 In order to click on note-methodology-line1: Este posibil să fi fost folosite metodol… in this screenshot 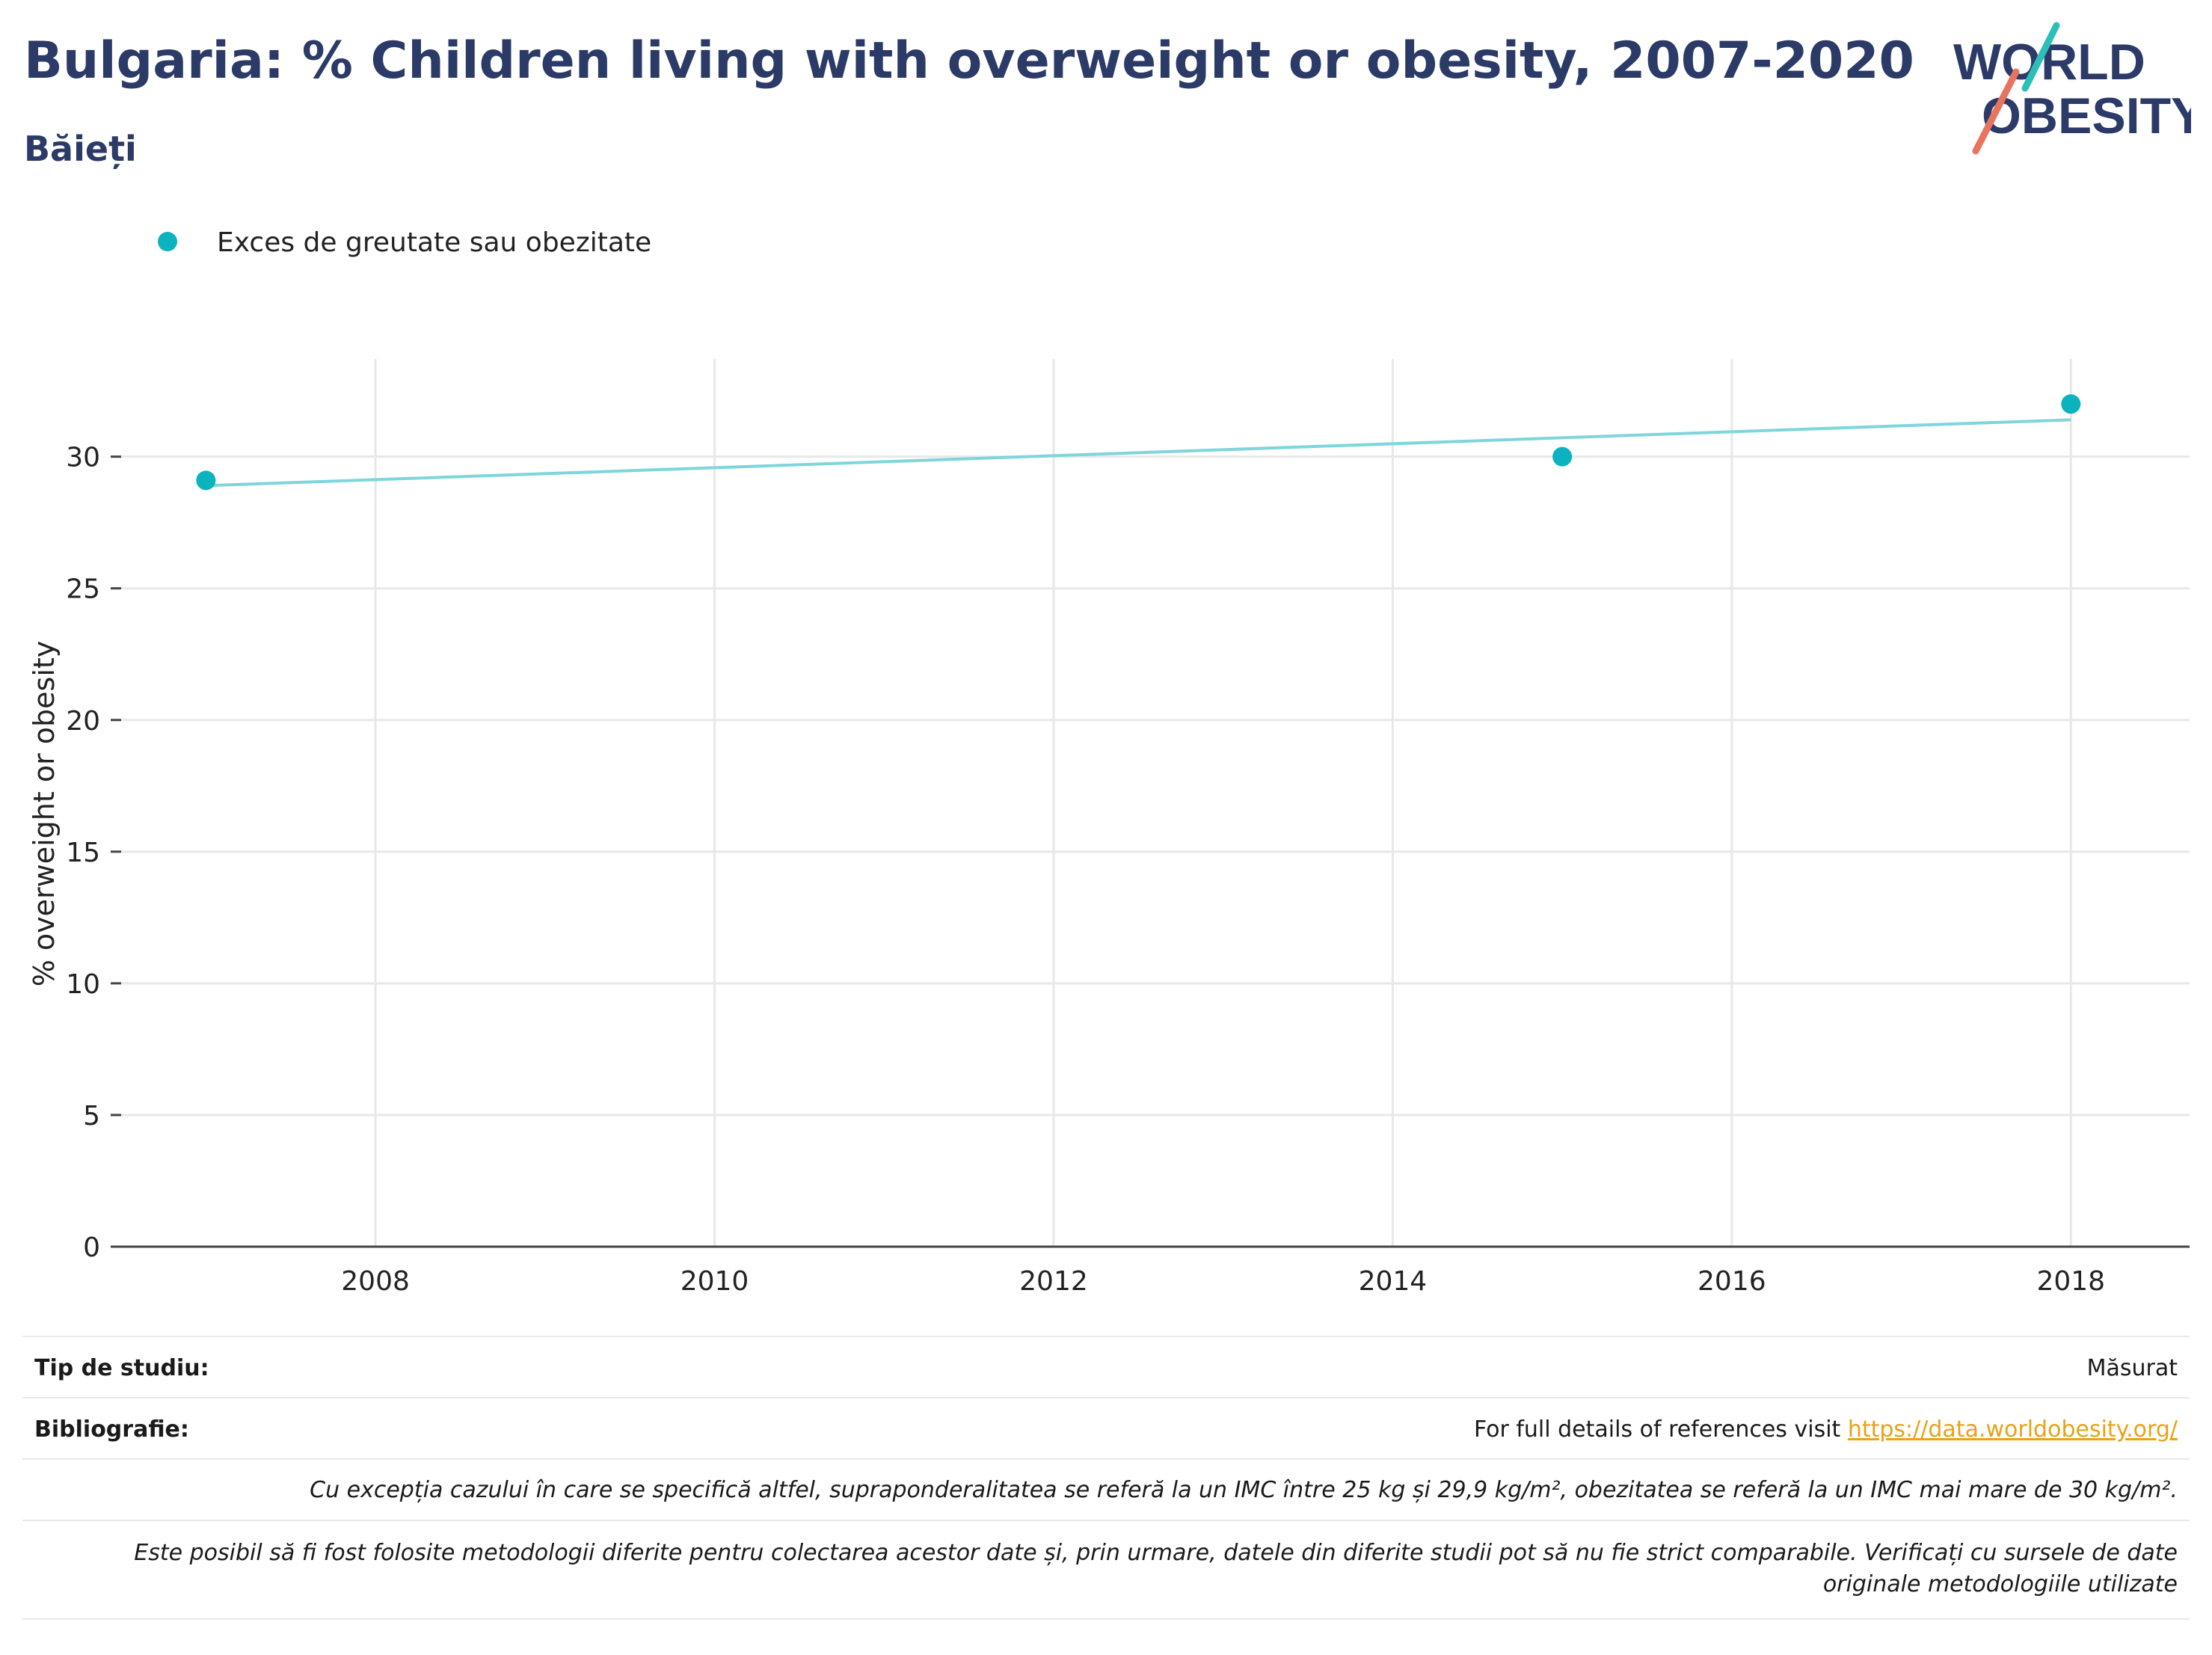, I will do `click(1156, 1553)`.